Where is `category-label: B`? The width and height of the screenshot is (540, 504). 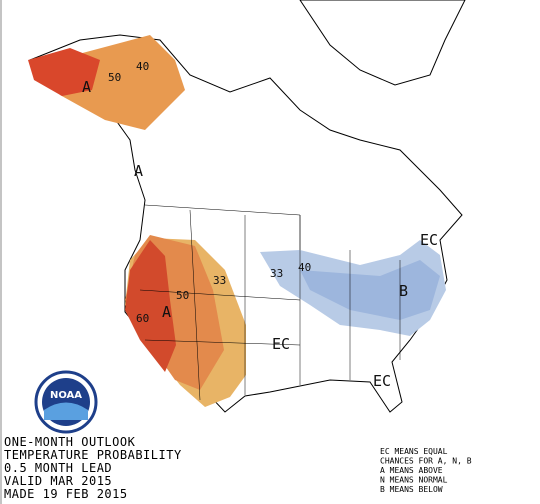
category-label: B is located at coordinates (403, 291).